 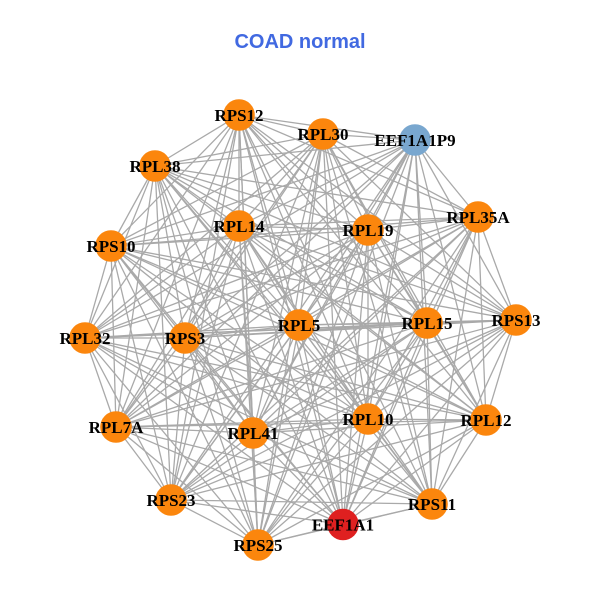 What do you see at coordinates (323, 134) in the screenshot?
I see `svg-text: RPL30` at bounding box center [323, 134].